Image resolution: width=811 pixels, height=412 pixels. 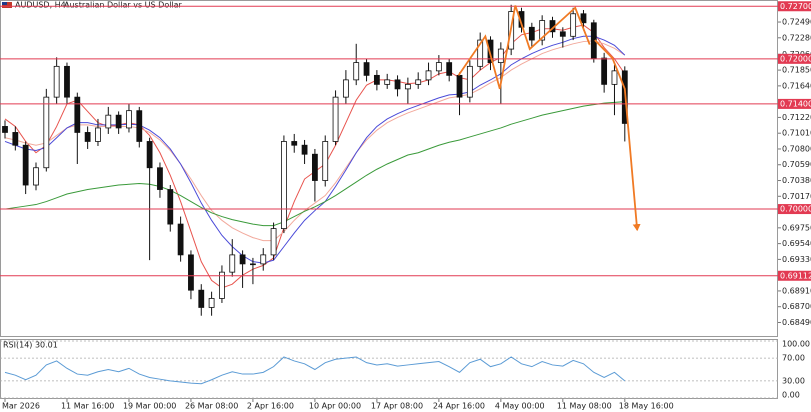 I want to click on level-label: 0.70000, so click(x=795, y=209).